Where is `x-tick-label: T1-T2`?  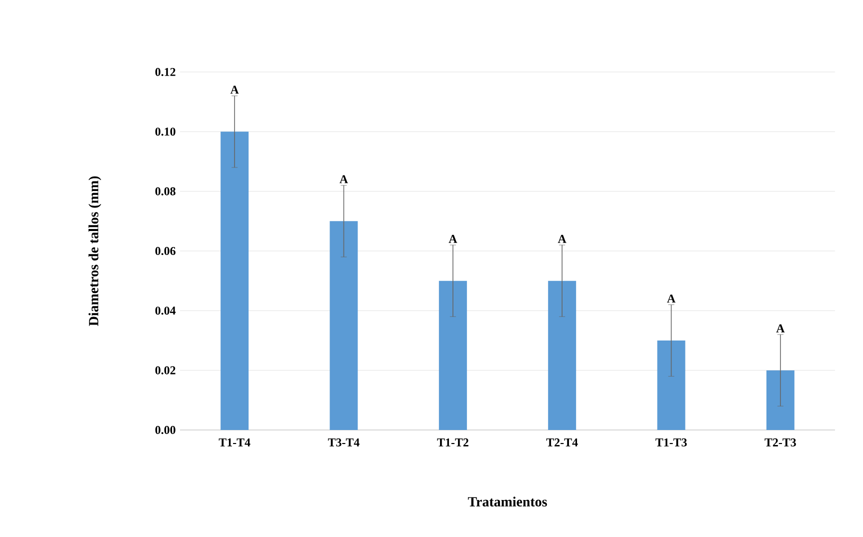 x-tick-label: T1-T2 is located at coordinates (452, 442).